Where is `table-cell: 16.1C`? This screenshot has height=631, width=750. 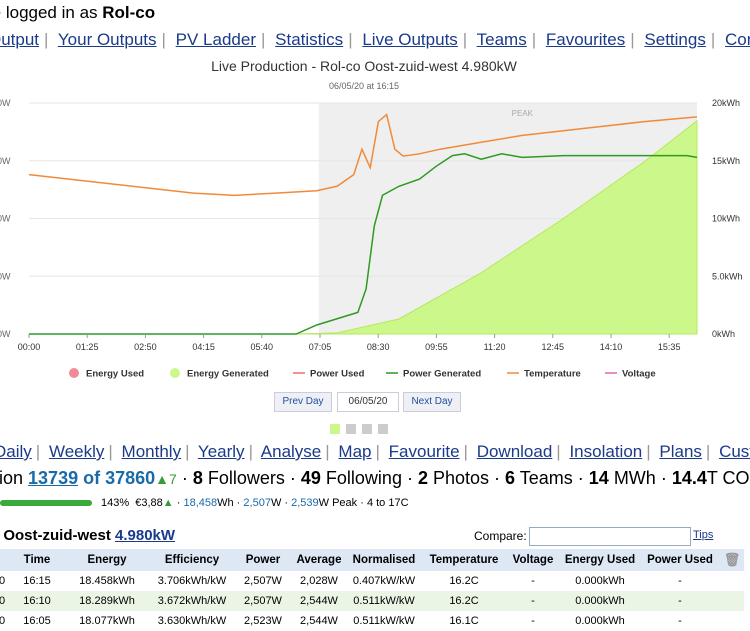 table-cell: 16.1C is located at coordinates (464, 621).